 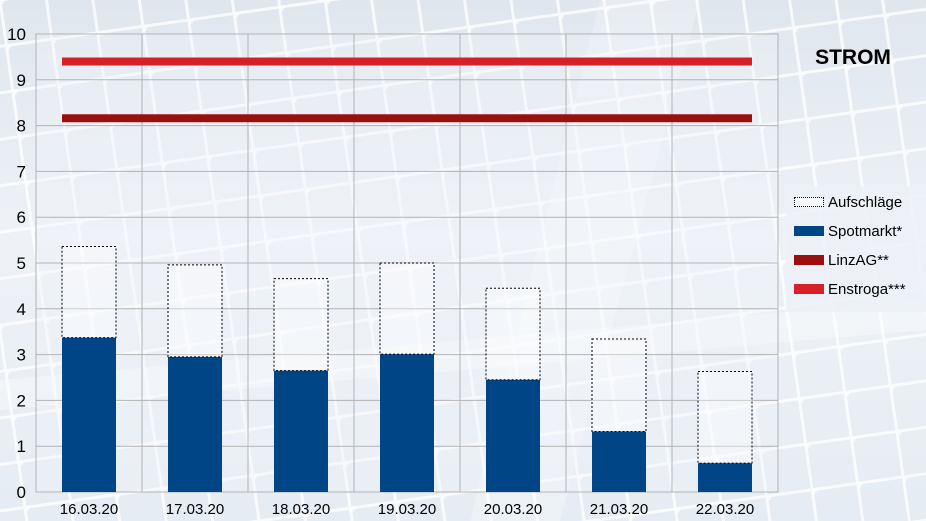 What do you see at coordinates (865, 231) in the screenshot?
I see `legend-label-spotmarkt: Spotmarkt*` at bounding box center [865, 231].